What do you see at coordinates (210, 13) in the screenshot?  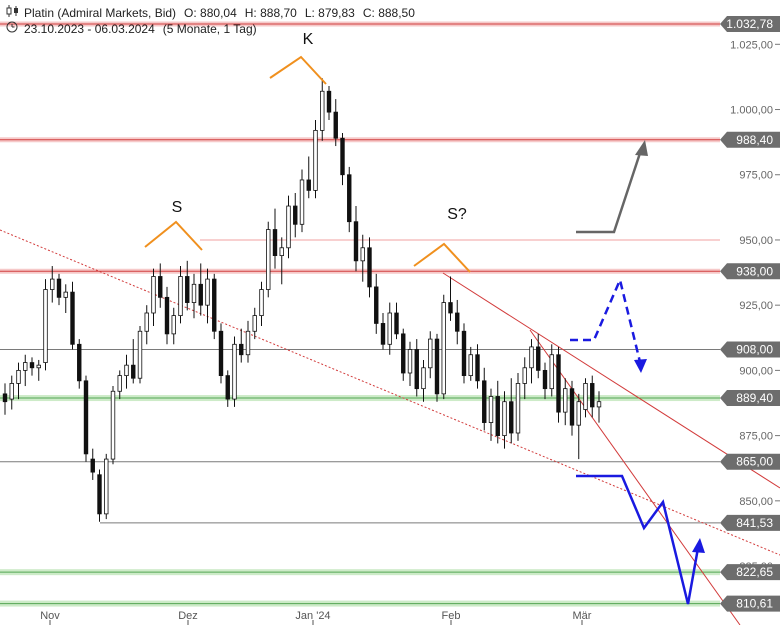 I see `open-value: O: 880,04` at bounding box center [210, 13].